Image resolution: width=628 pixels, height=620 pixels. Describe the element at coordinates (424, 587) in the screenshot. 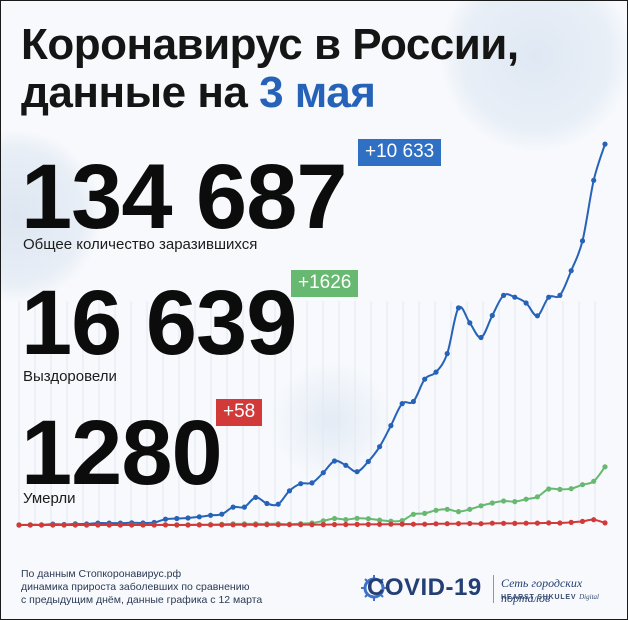

I see `covid-logo-text: COVID-19` at that location.